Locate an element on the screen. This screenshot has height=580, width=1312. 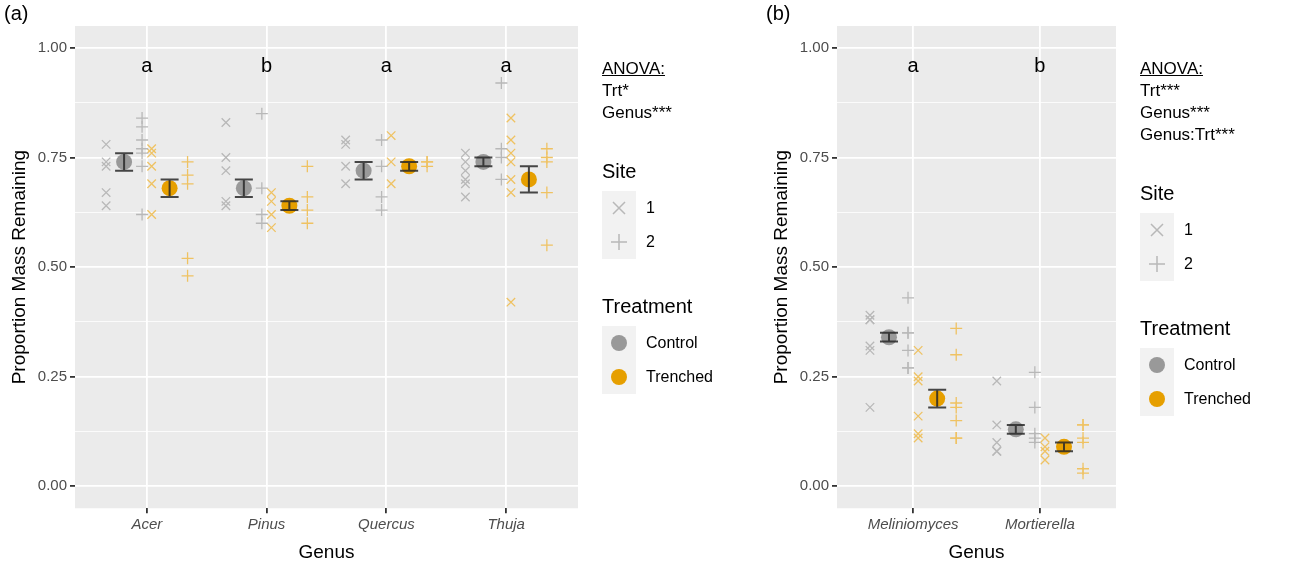
x-tick-label: Quercus is located at coordinates (387, 524).